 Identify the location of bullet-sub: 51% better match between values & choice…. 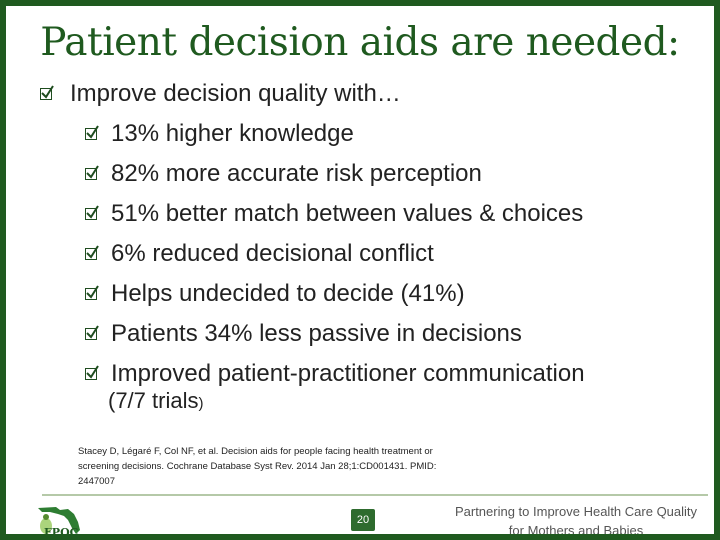
(375, 218).